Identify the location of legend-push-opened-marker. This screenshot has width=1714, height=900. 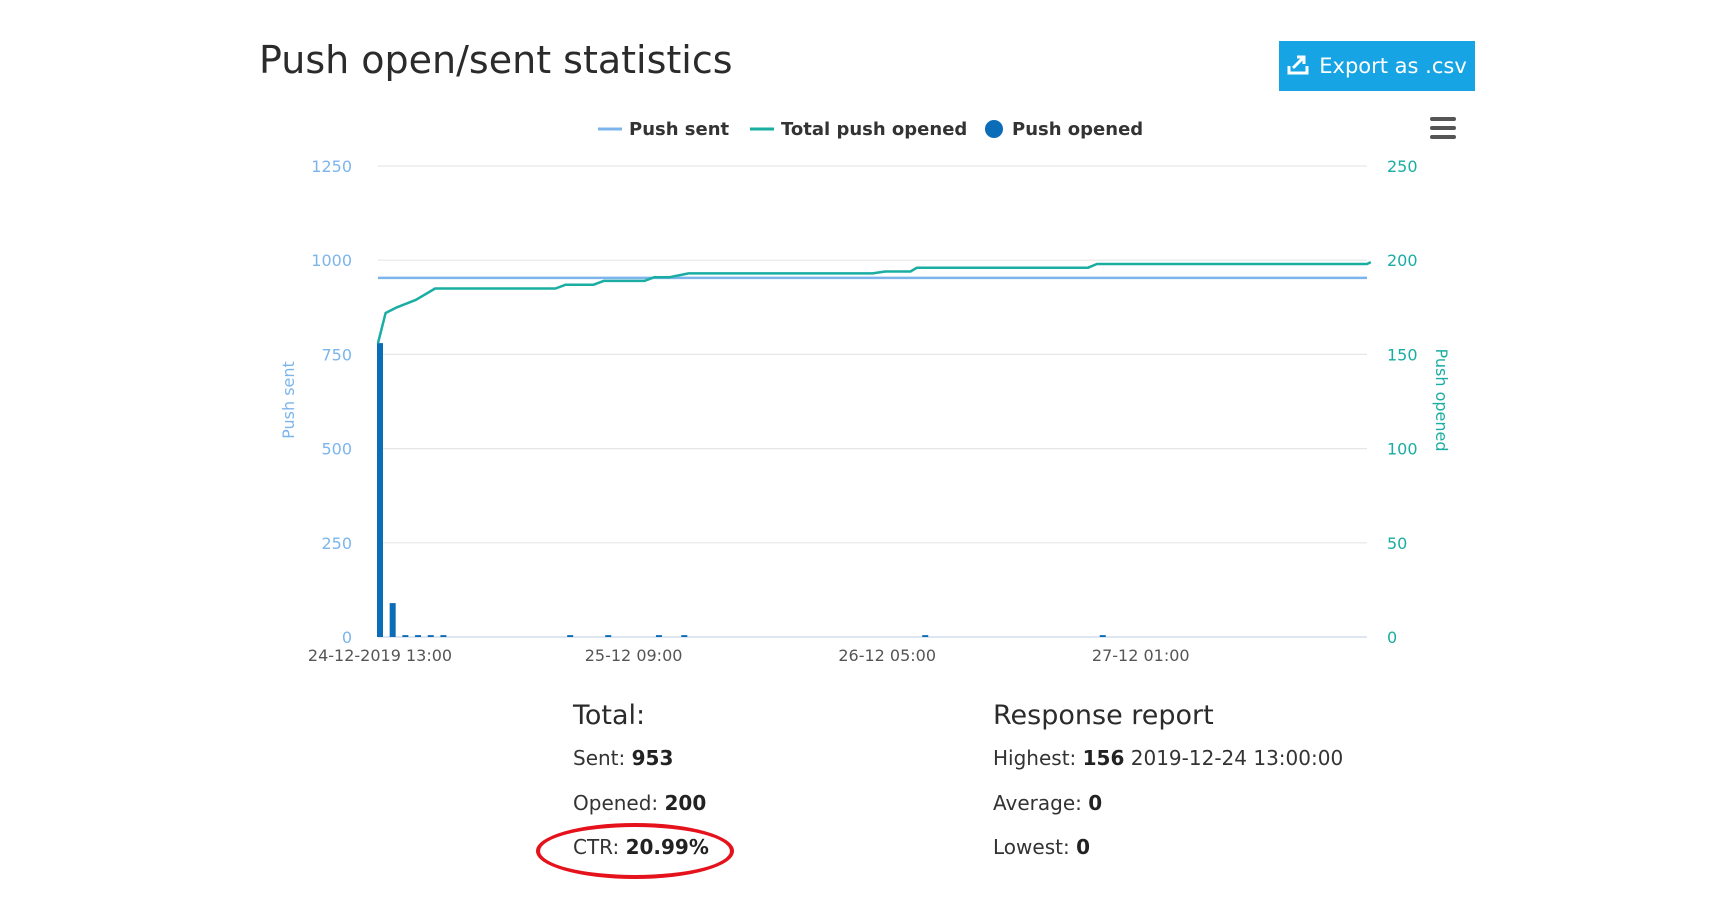
(994, 129).